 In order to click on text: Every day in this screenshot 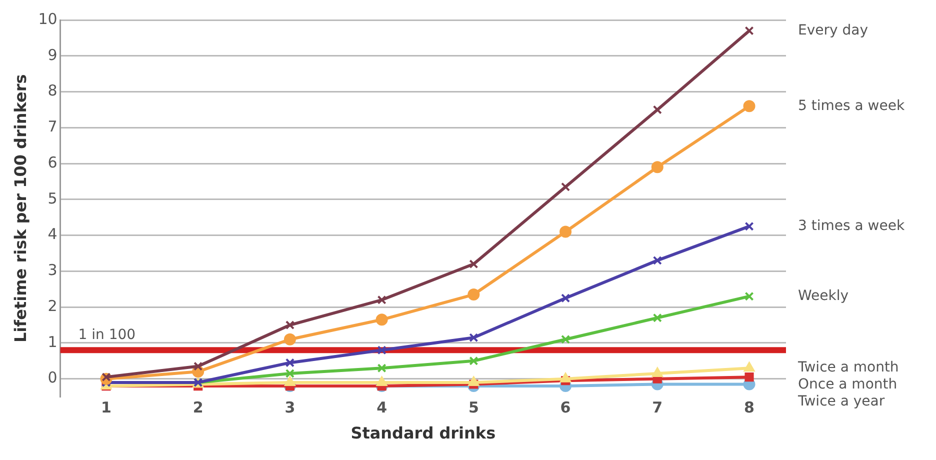, I will do `click(833, 30)`.